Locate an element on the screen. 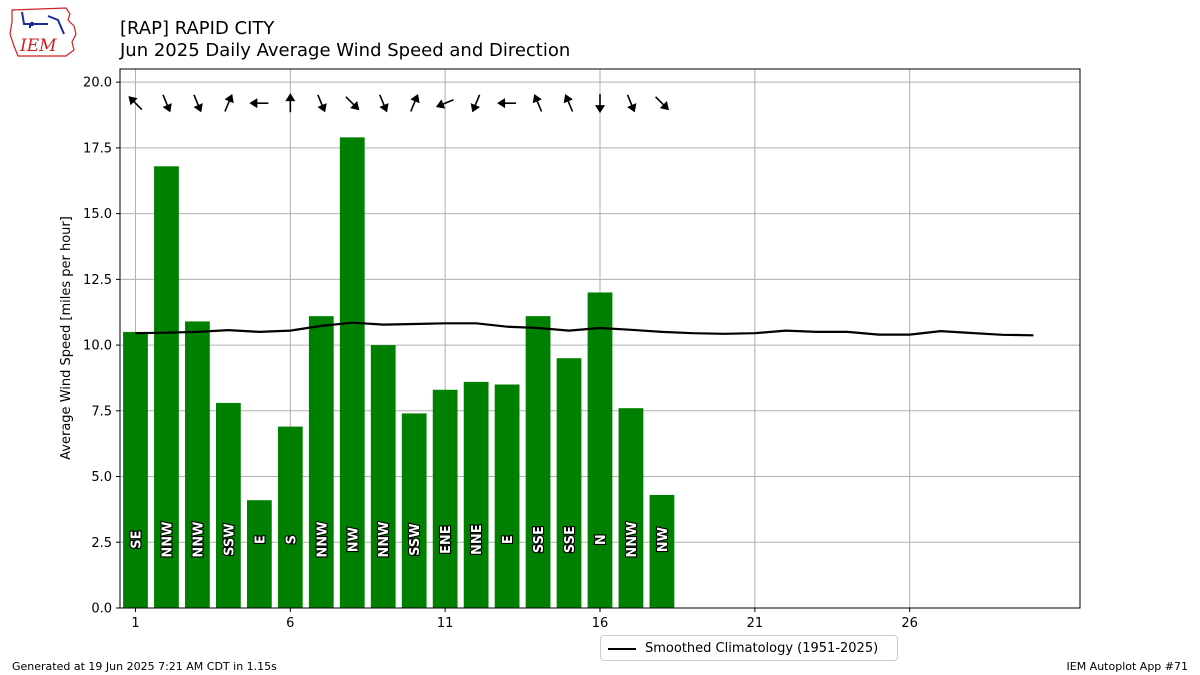 The width and height of the screenshot is (1200, 675). x-tick-label: 6 is located at coordinates (290, 623).